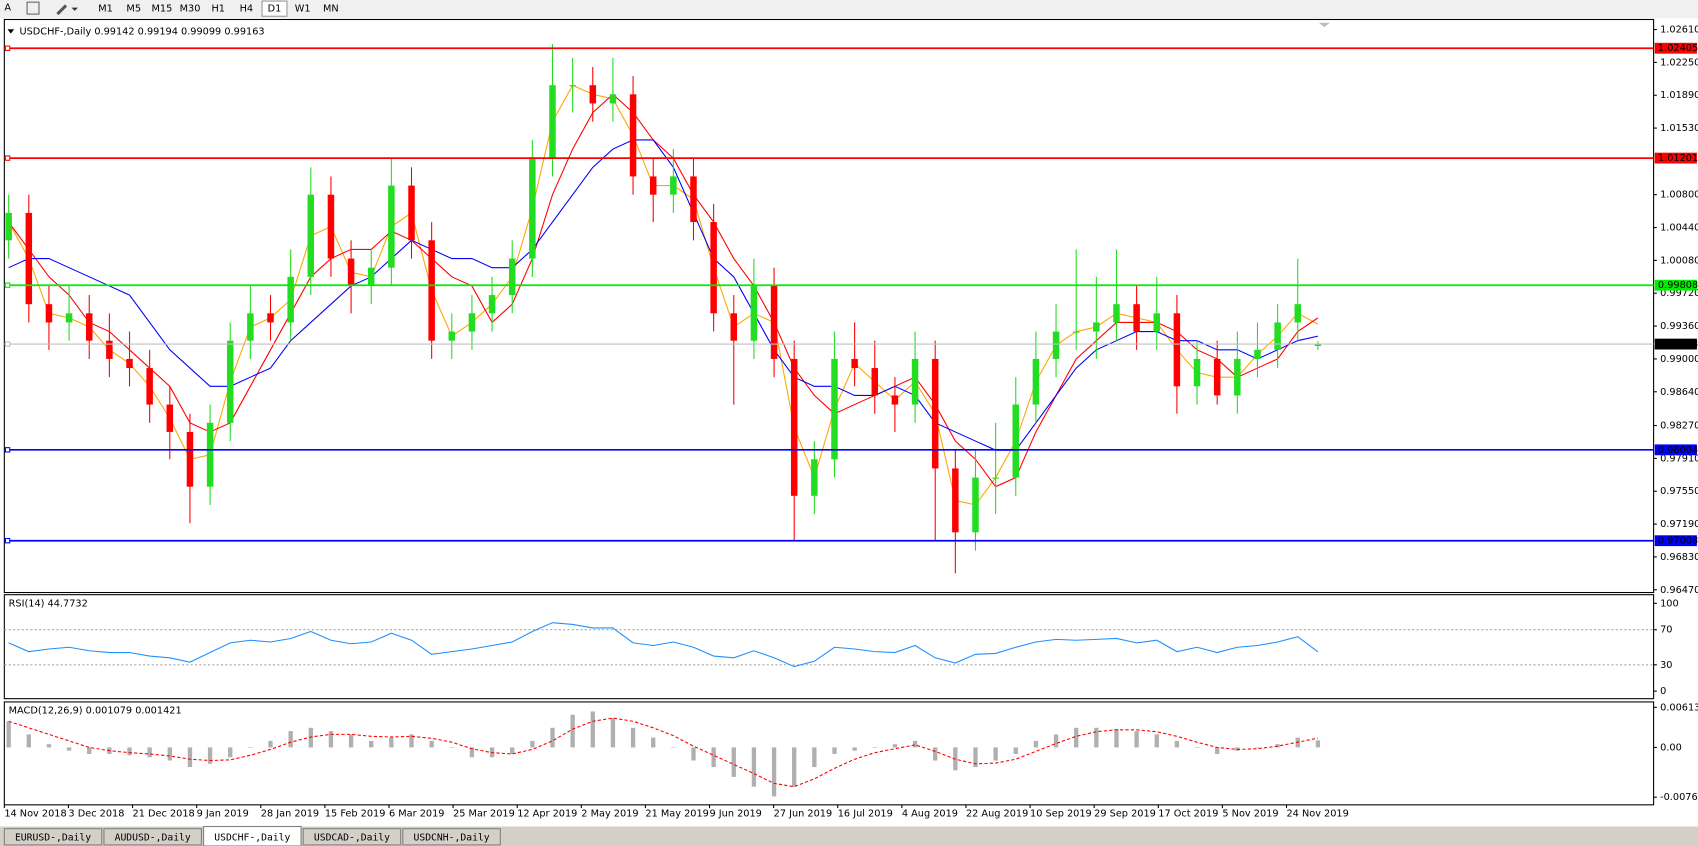  What do you see at coordinates (355, 814) in the screenshot?
I see `x-tick-label: 15 Feb 2019` at bounding box center [355, 814].